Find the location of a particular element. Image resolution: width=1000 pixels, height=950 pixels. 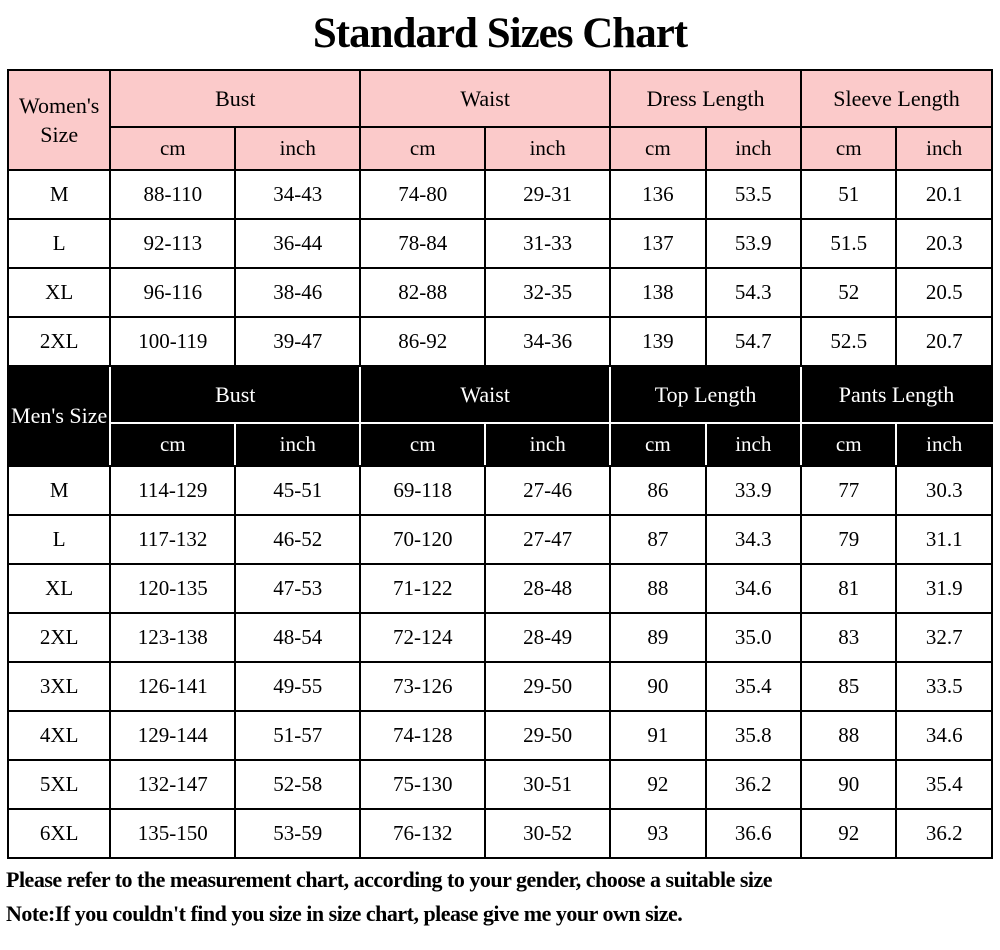

value-cell: 53-59 is located at coordinates (298, 834).